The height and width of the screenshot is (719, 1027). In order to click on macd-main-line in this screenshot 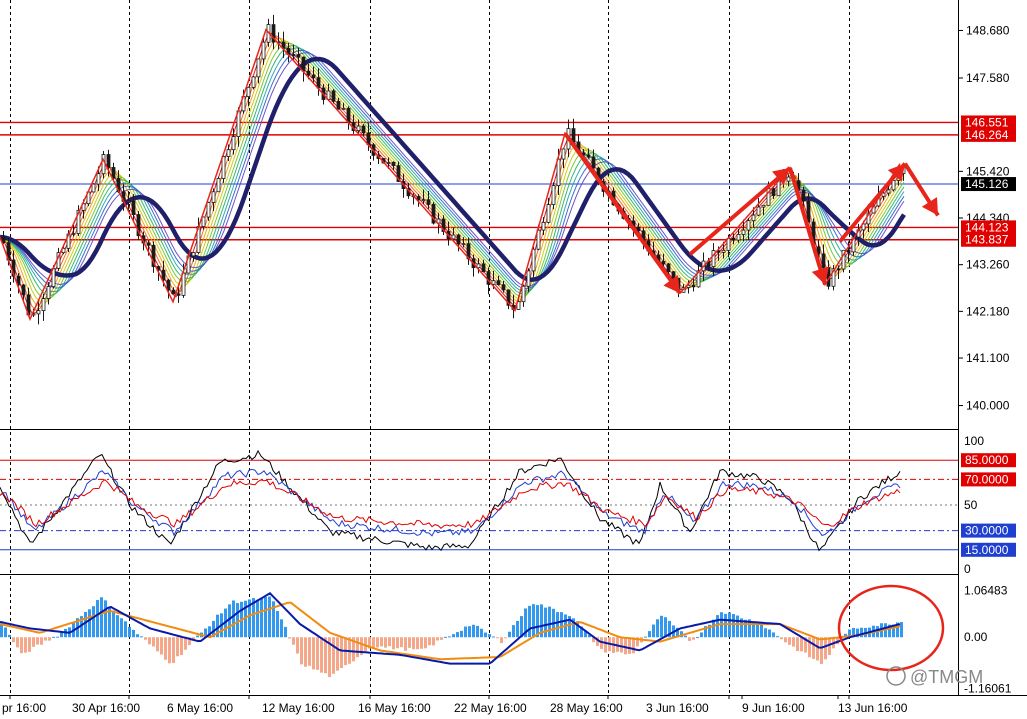, I will do `click(450, 628)`.